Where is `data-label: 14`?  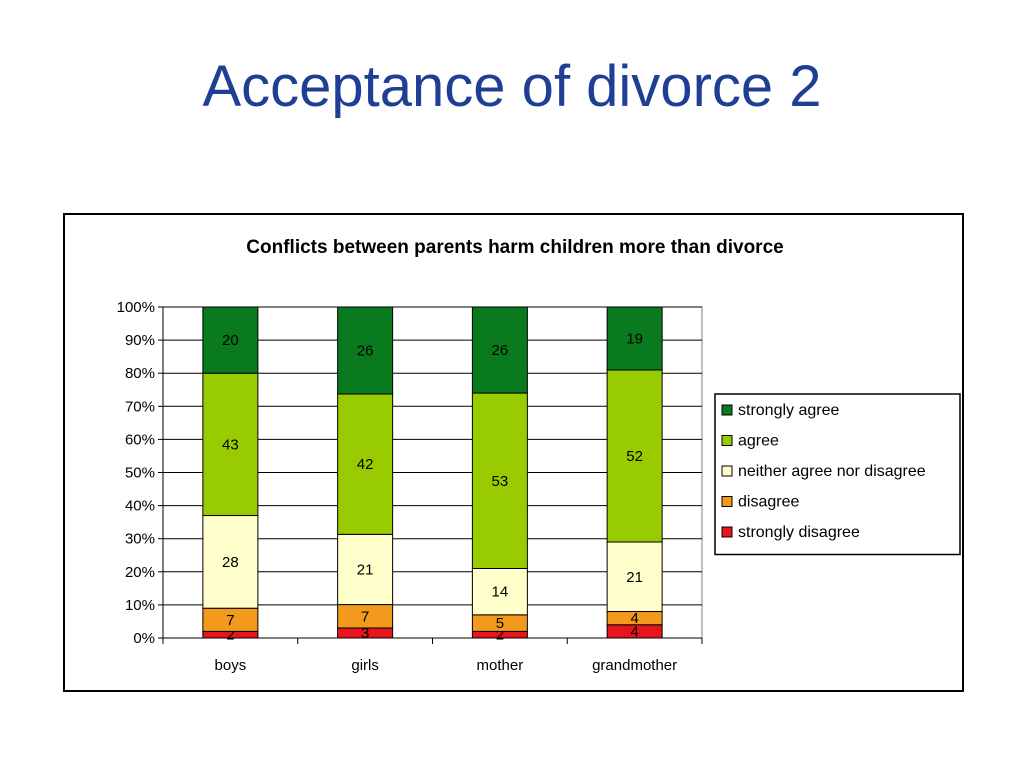
data-label: 14 is located at coordinates (500, 592).